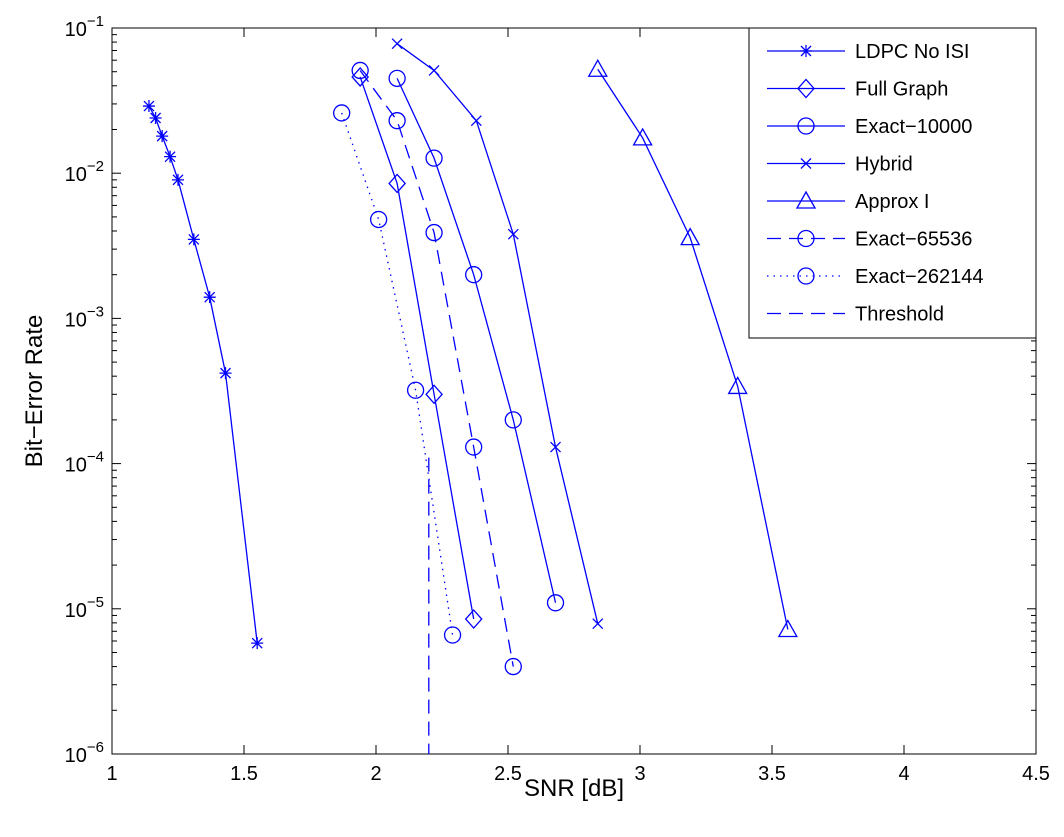 This screenshot has height=837, width=1064. Describe the element at coordinates (244, 774) in the screenshot. I see `x-tick-label: 1.5` at that location.